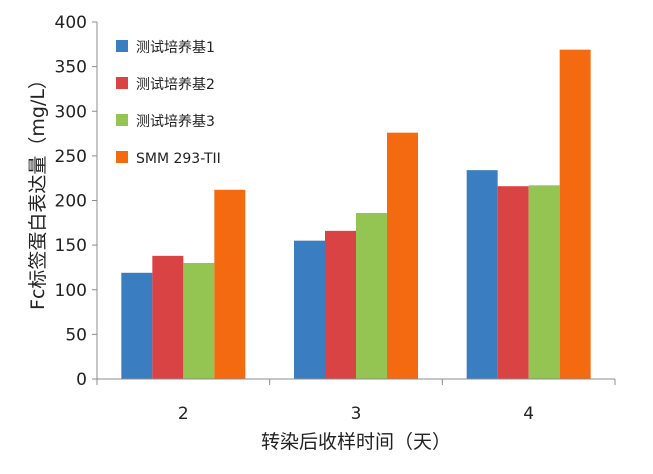 This screenshot has height=474, width=653. I want to click on legend-label: 测试培养基2, so click(175, 84).